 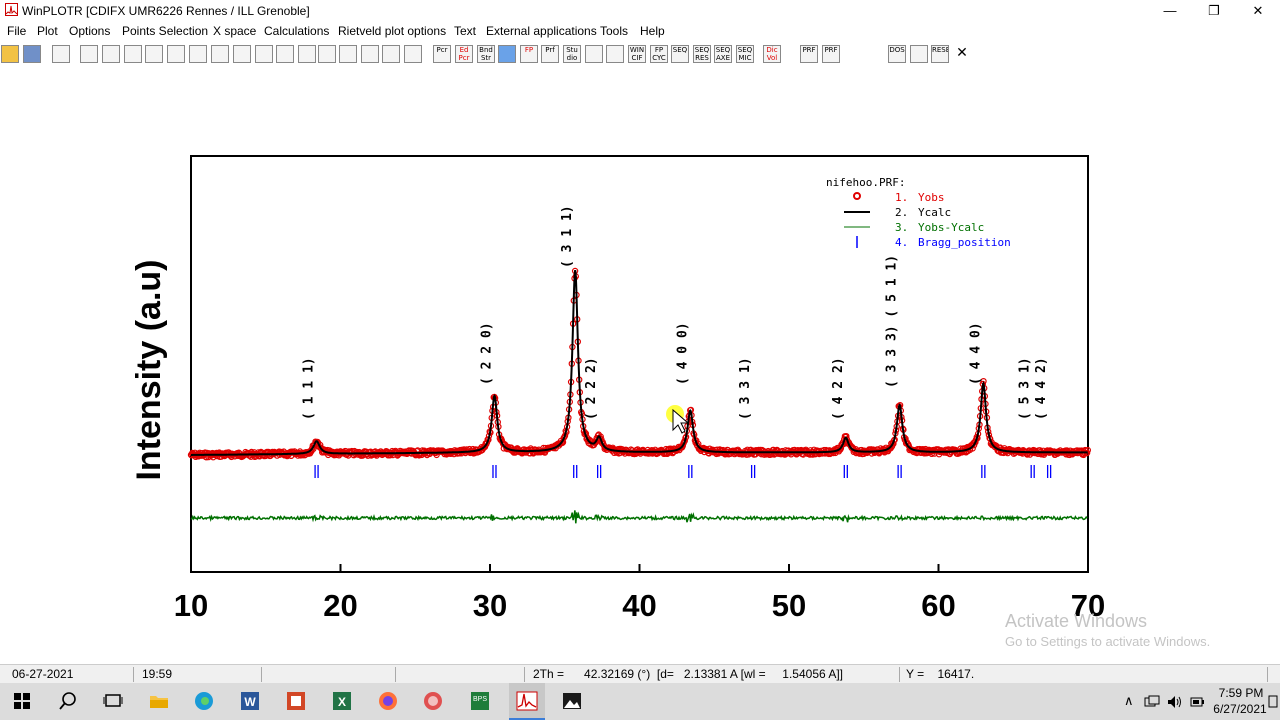 What do you see at coordinates (235, 31) in the screenshot?
I see `menu-x-space: X space` at bounding box center [235, 31].